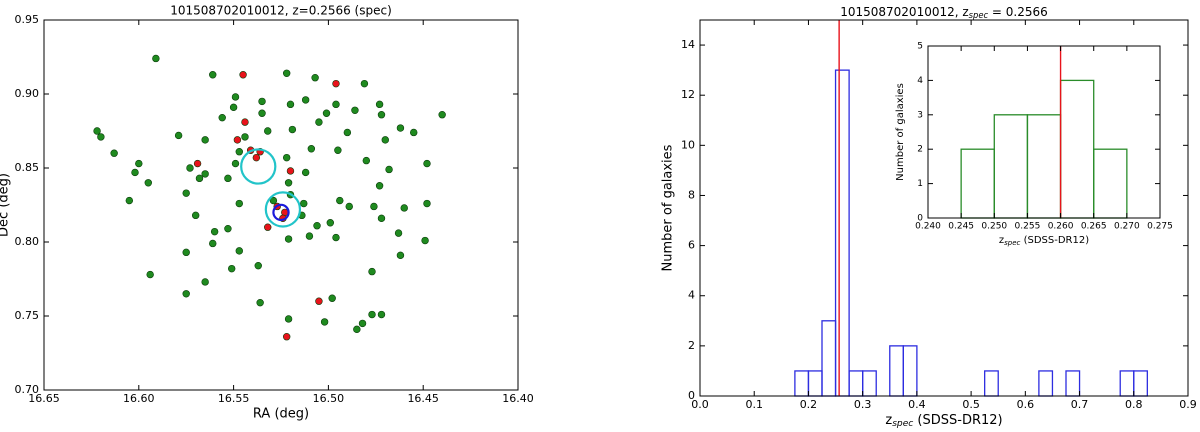 This screenshot has height=432, width=1200. Describe the element at coordinates (917, 404) in the screenshot. I see `x-tick-label: 0.4` at that location.